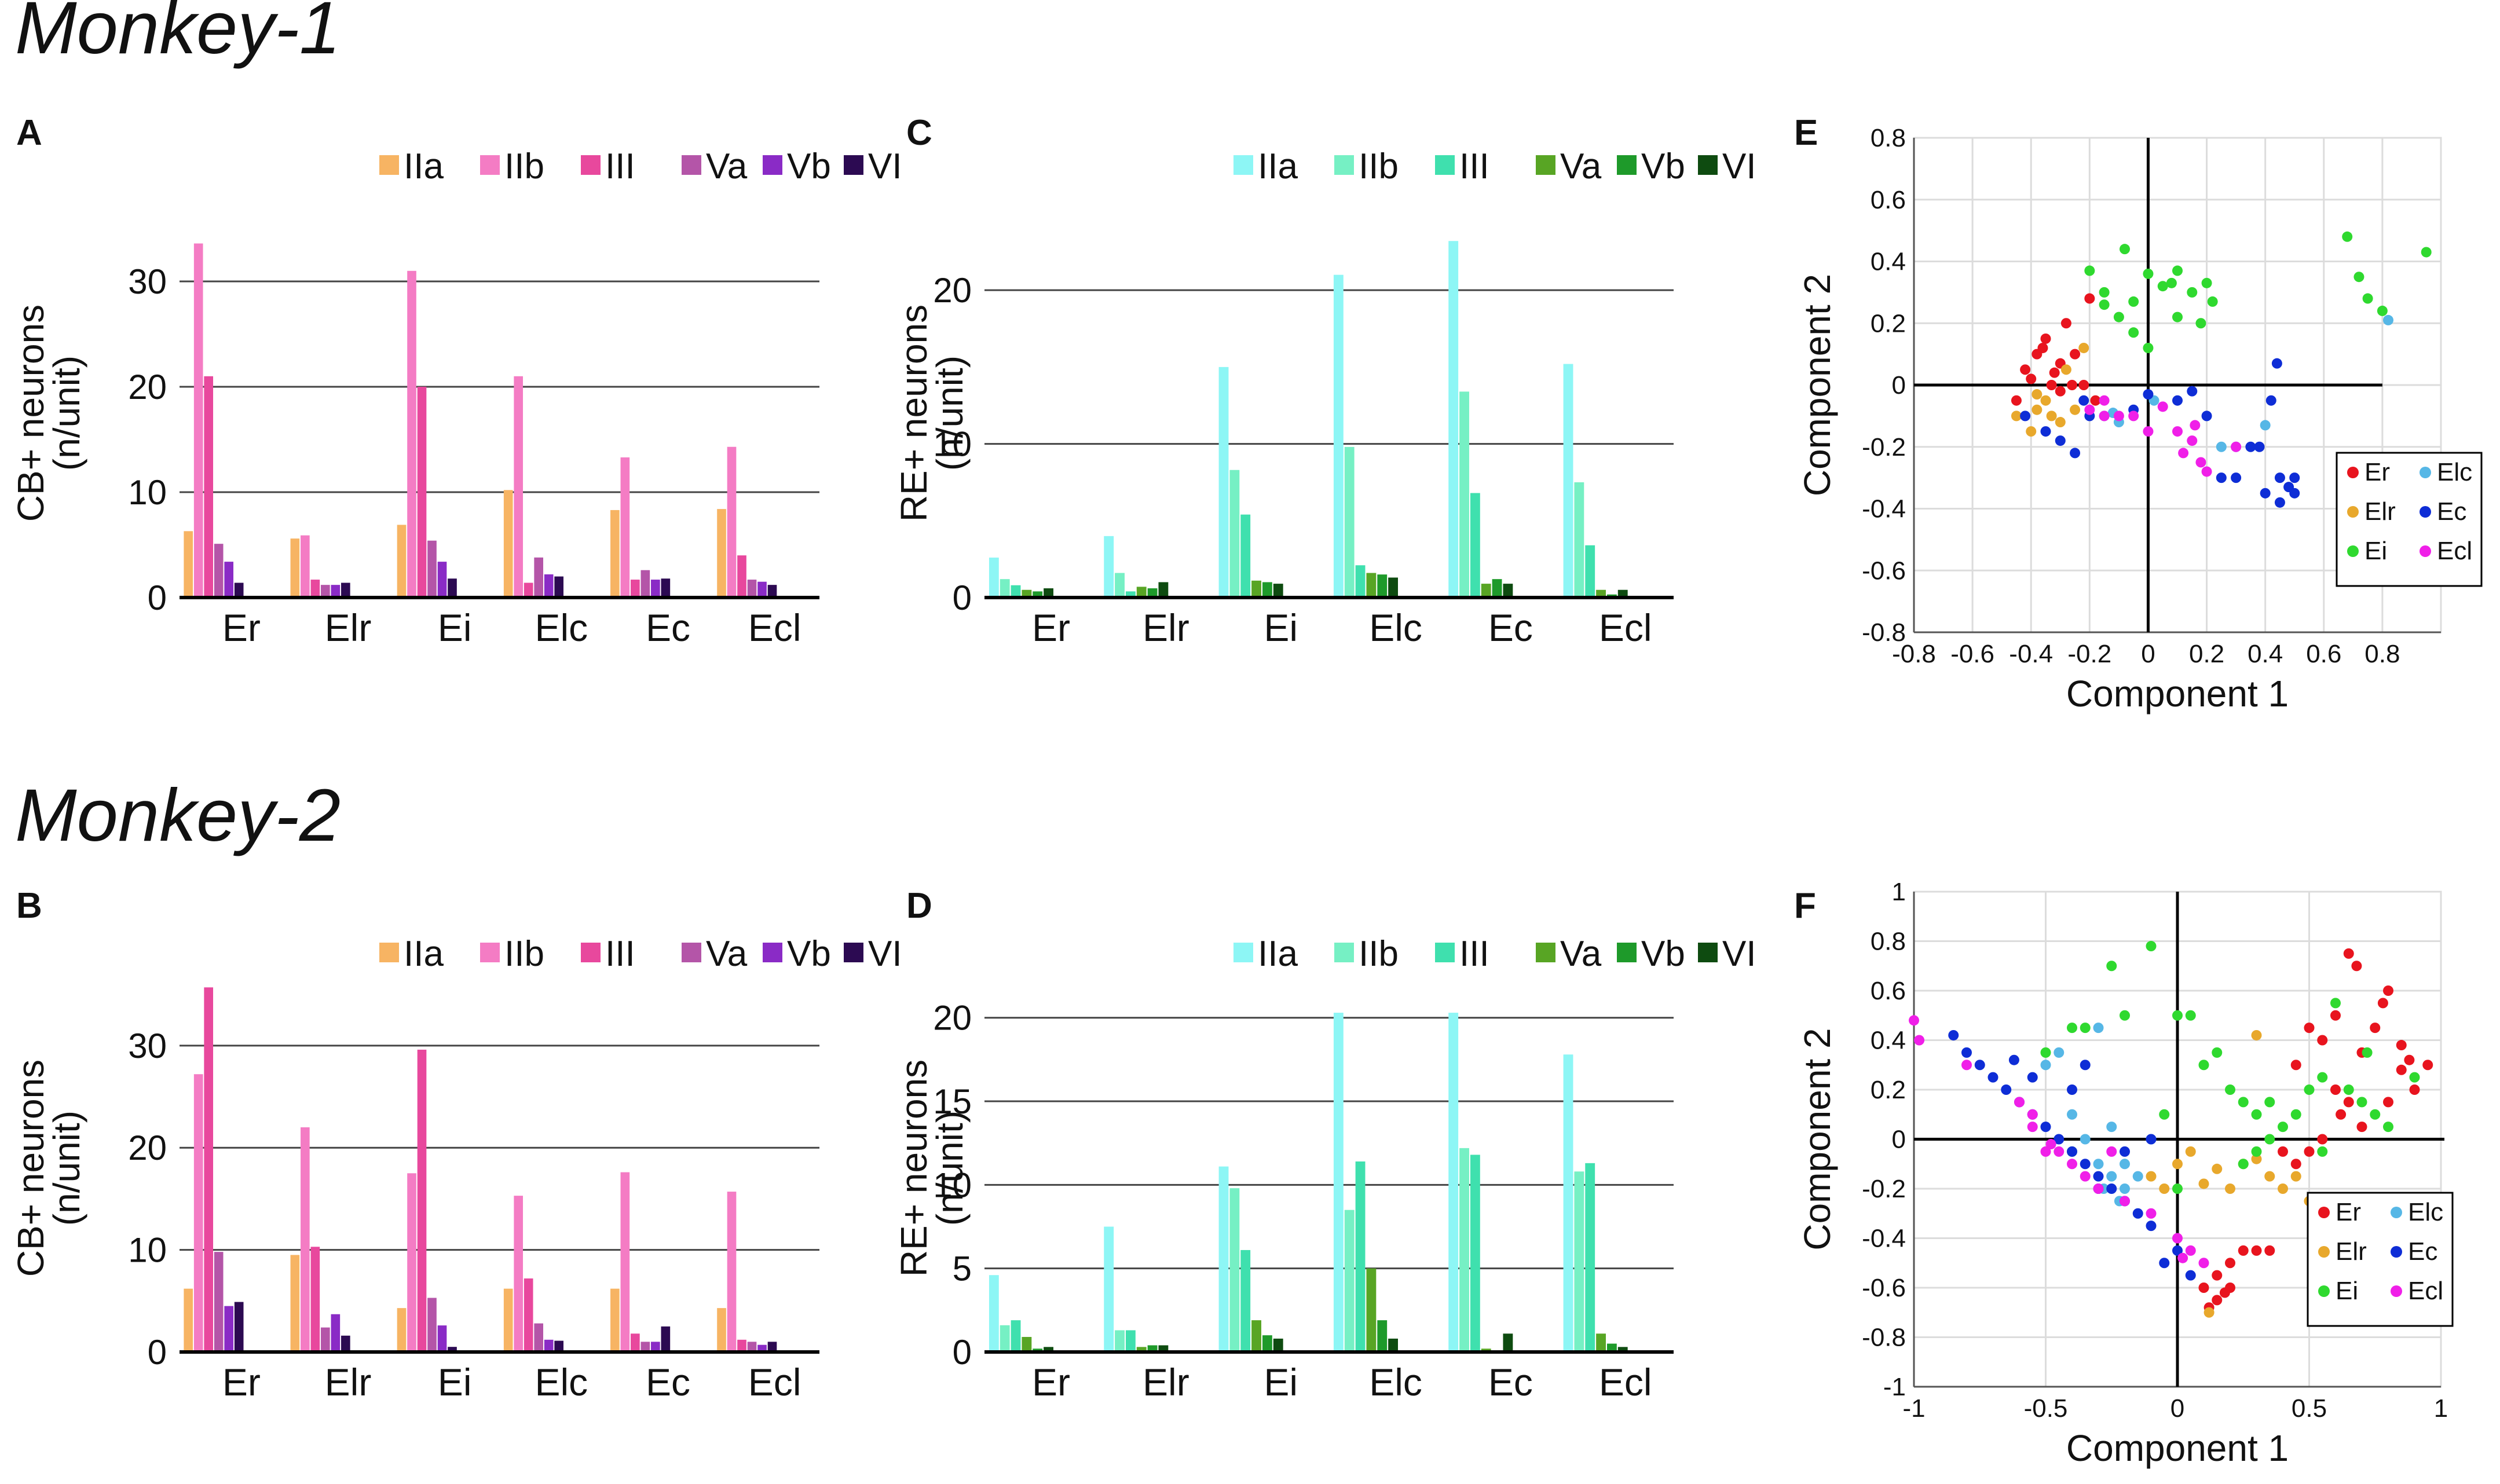 The width and height of the screenshot is (2500, 1484). What do you see at coordinates (1393, 1345) in the screenshot?
I see `bar-VI-Elc` at bounding box center [1393, 1345].